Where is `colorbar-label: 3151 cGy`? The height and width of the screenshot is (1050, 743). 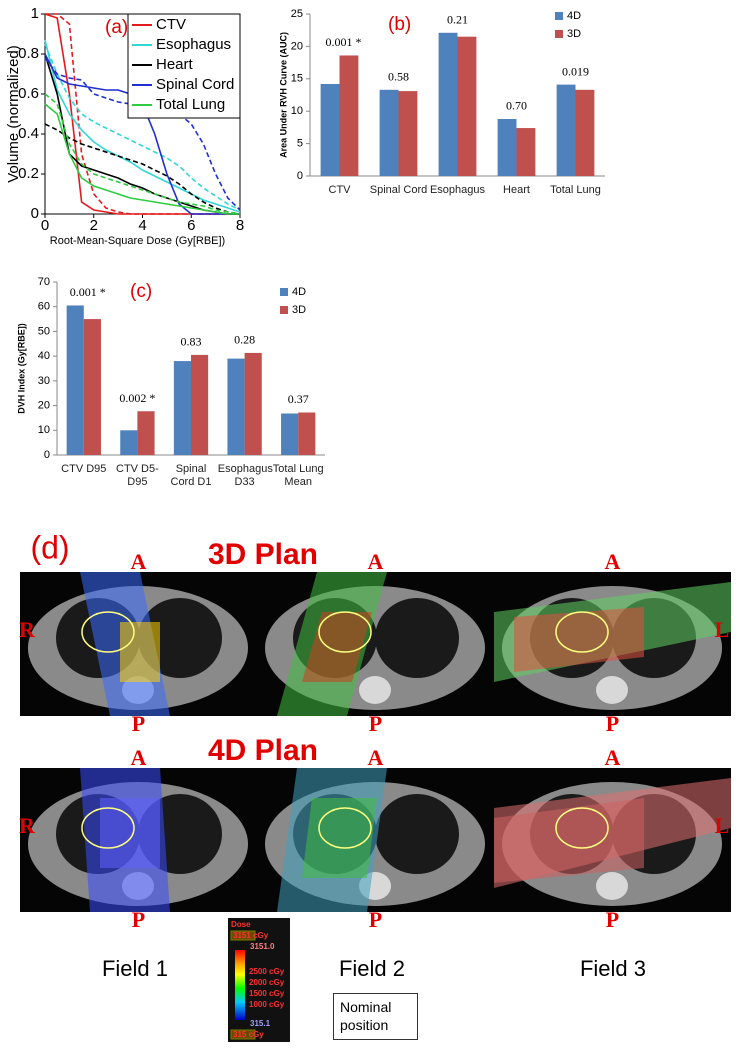 colorbar-label: 3151 cGy is located at coordinates (251, 935).